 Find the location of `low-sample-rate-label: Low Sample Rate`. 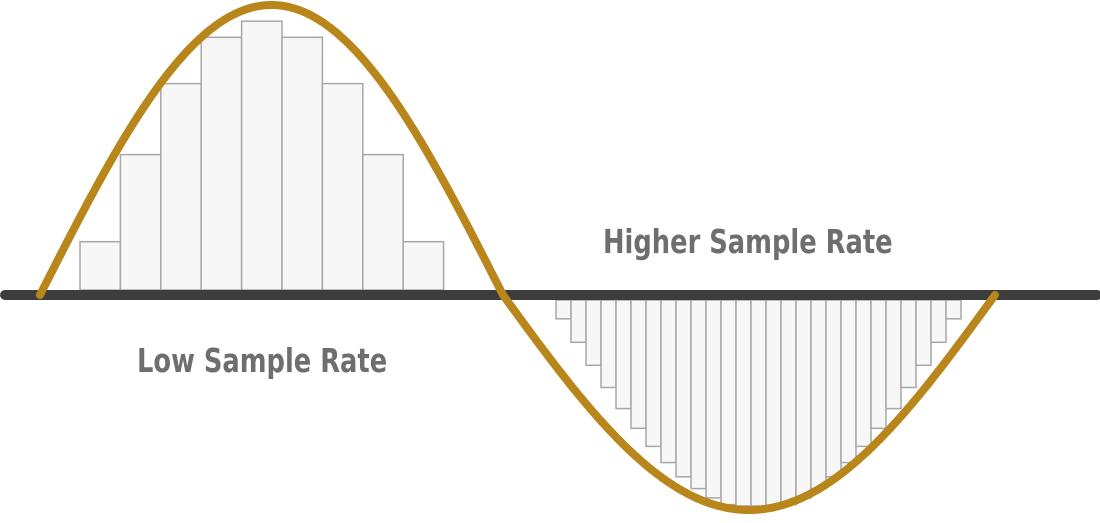

low-sample-rate-label: Low Sample Rate is located at coordinates (262, 360).